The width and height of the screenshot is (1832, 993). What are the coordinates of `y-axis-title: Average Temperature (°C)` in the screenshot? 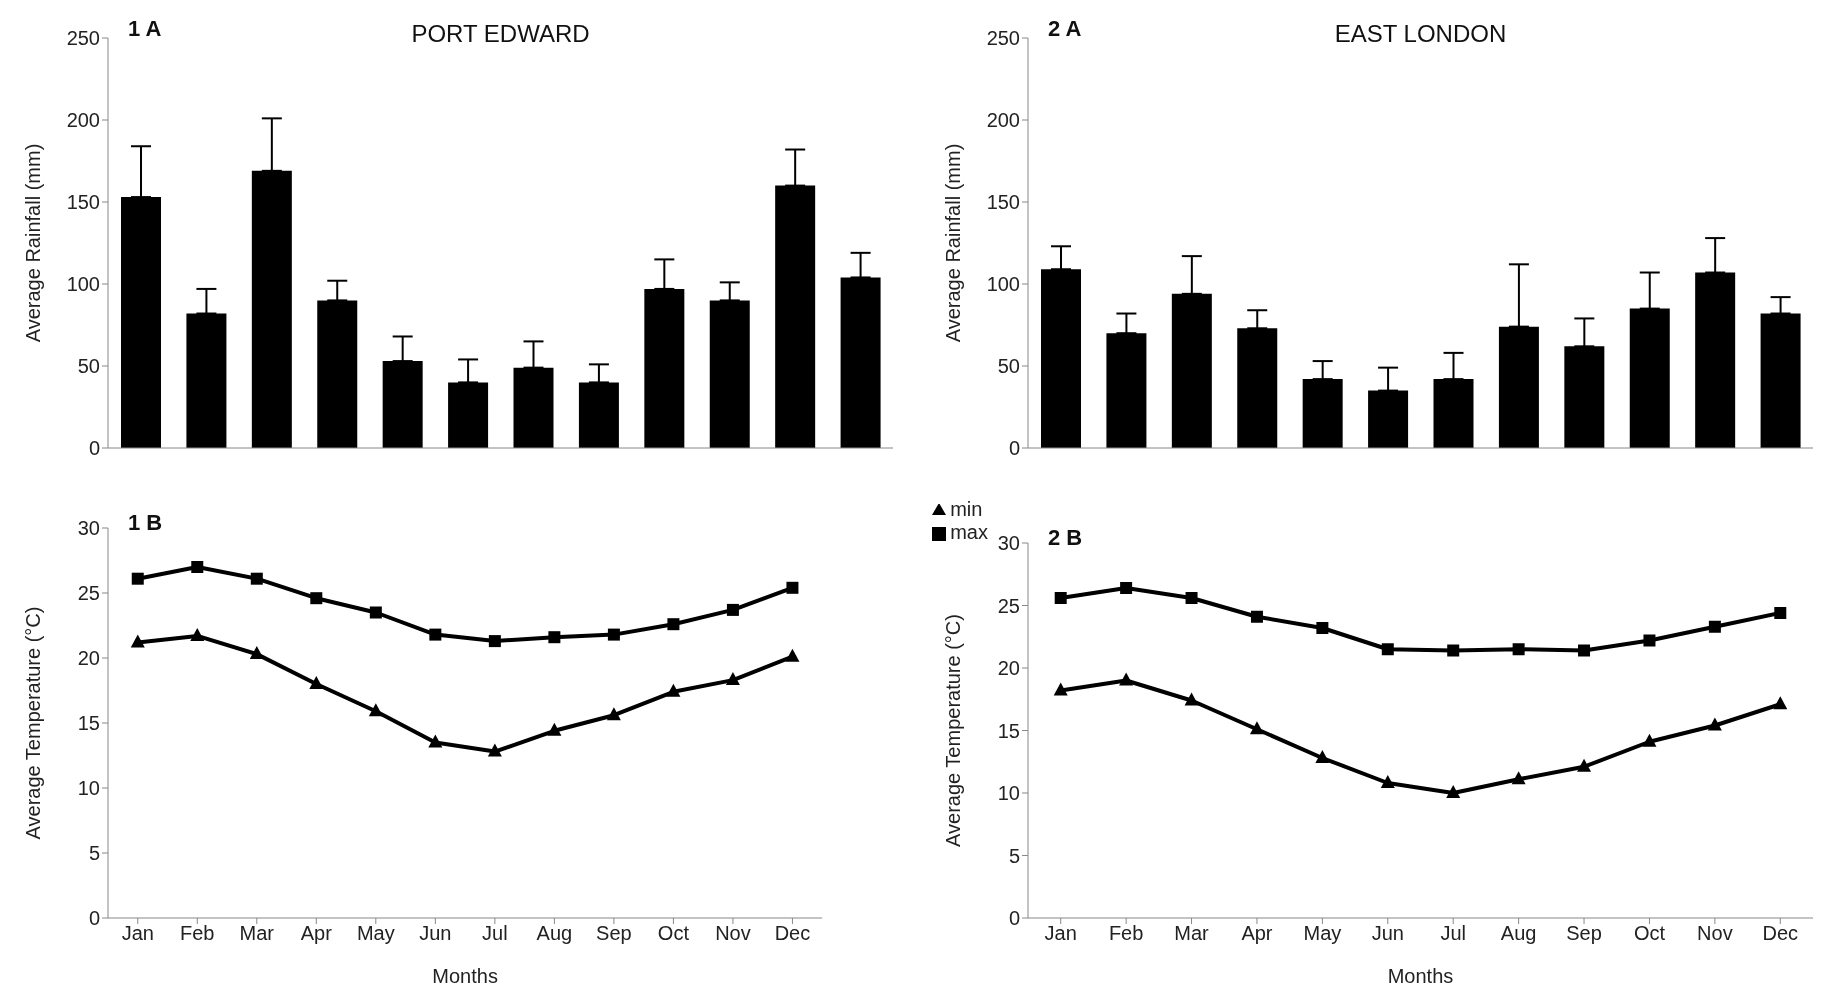 It's located at (953, 730).